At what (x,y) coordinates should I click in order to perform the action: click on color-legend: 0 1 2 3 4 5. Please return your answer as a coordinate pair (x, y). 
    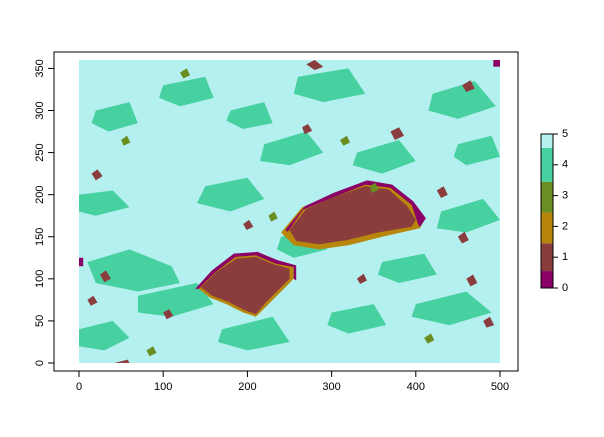
    Looking at the image, I should click on (554, 211).